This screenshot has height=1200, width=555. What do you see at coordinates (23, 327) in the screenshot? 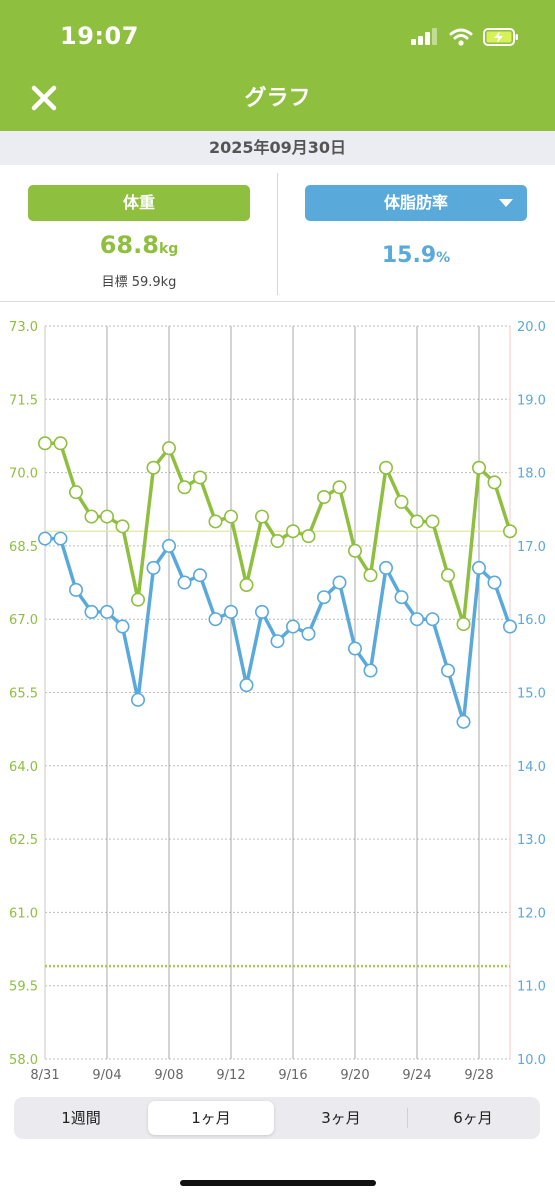
I see `y-left-tick-label: 73.0` at bounding box center [23, 327].